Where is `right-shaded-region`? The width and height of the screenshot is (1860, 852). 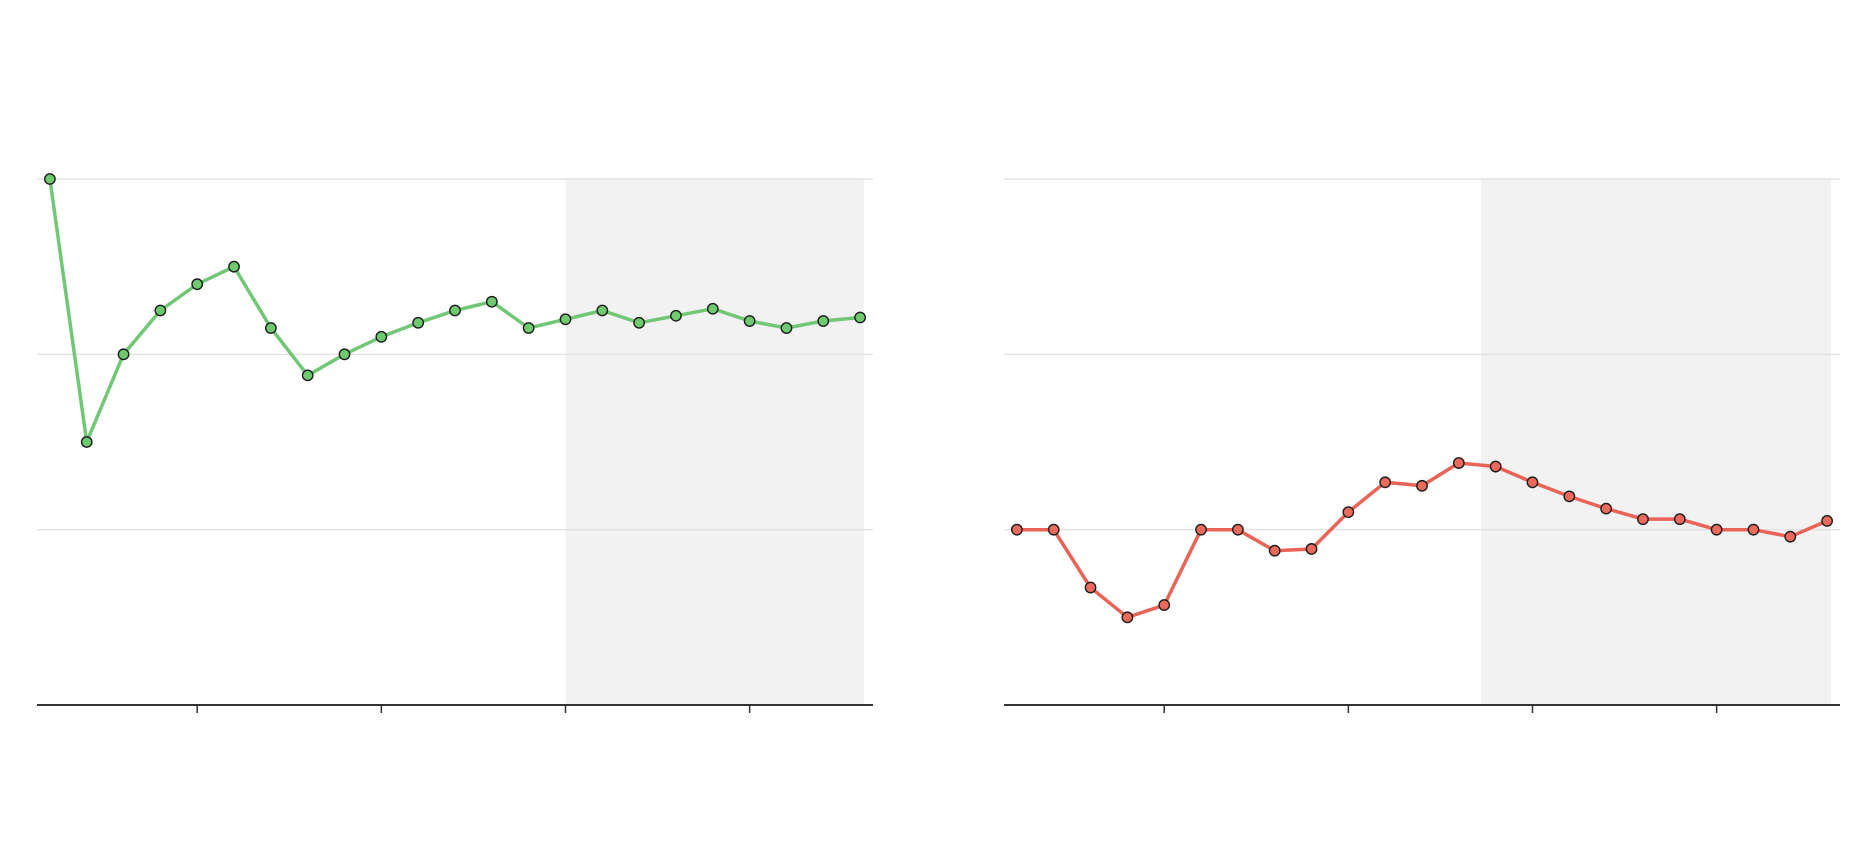
right-shaded-region is located at coordinates (1655, 442).